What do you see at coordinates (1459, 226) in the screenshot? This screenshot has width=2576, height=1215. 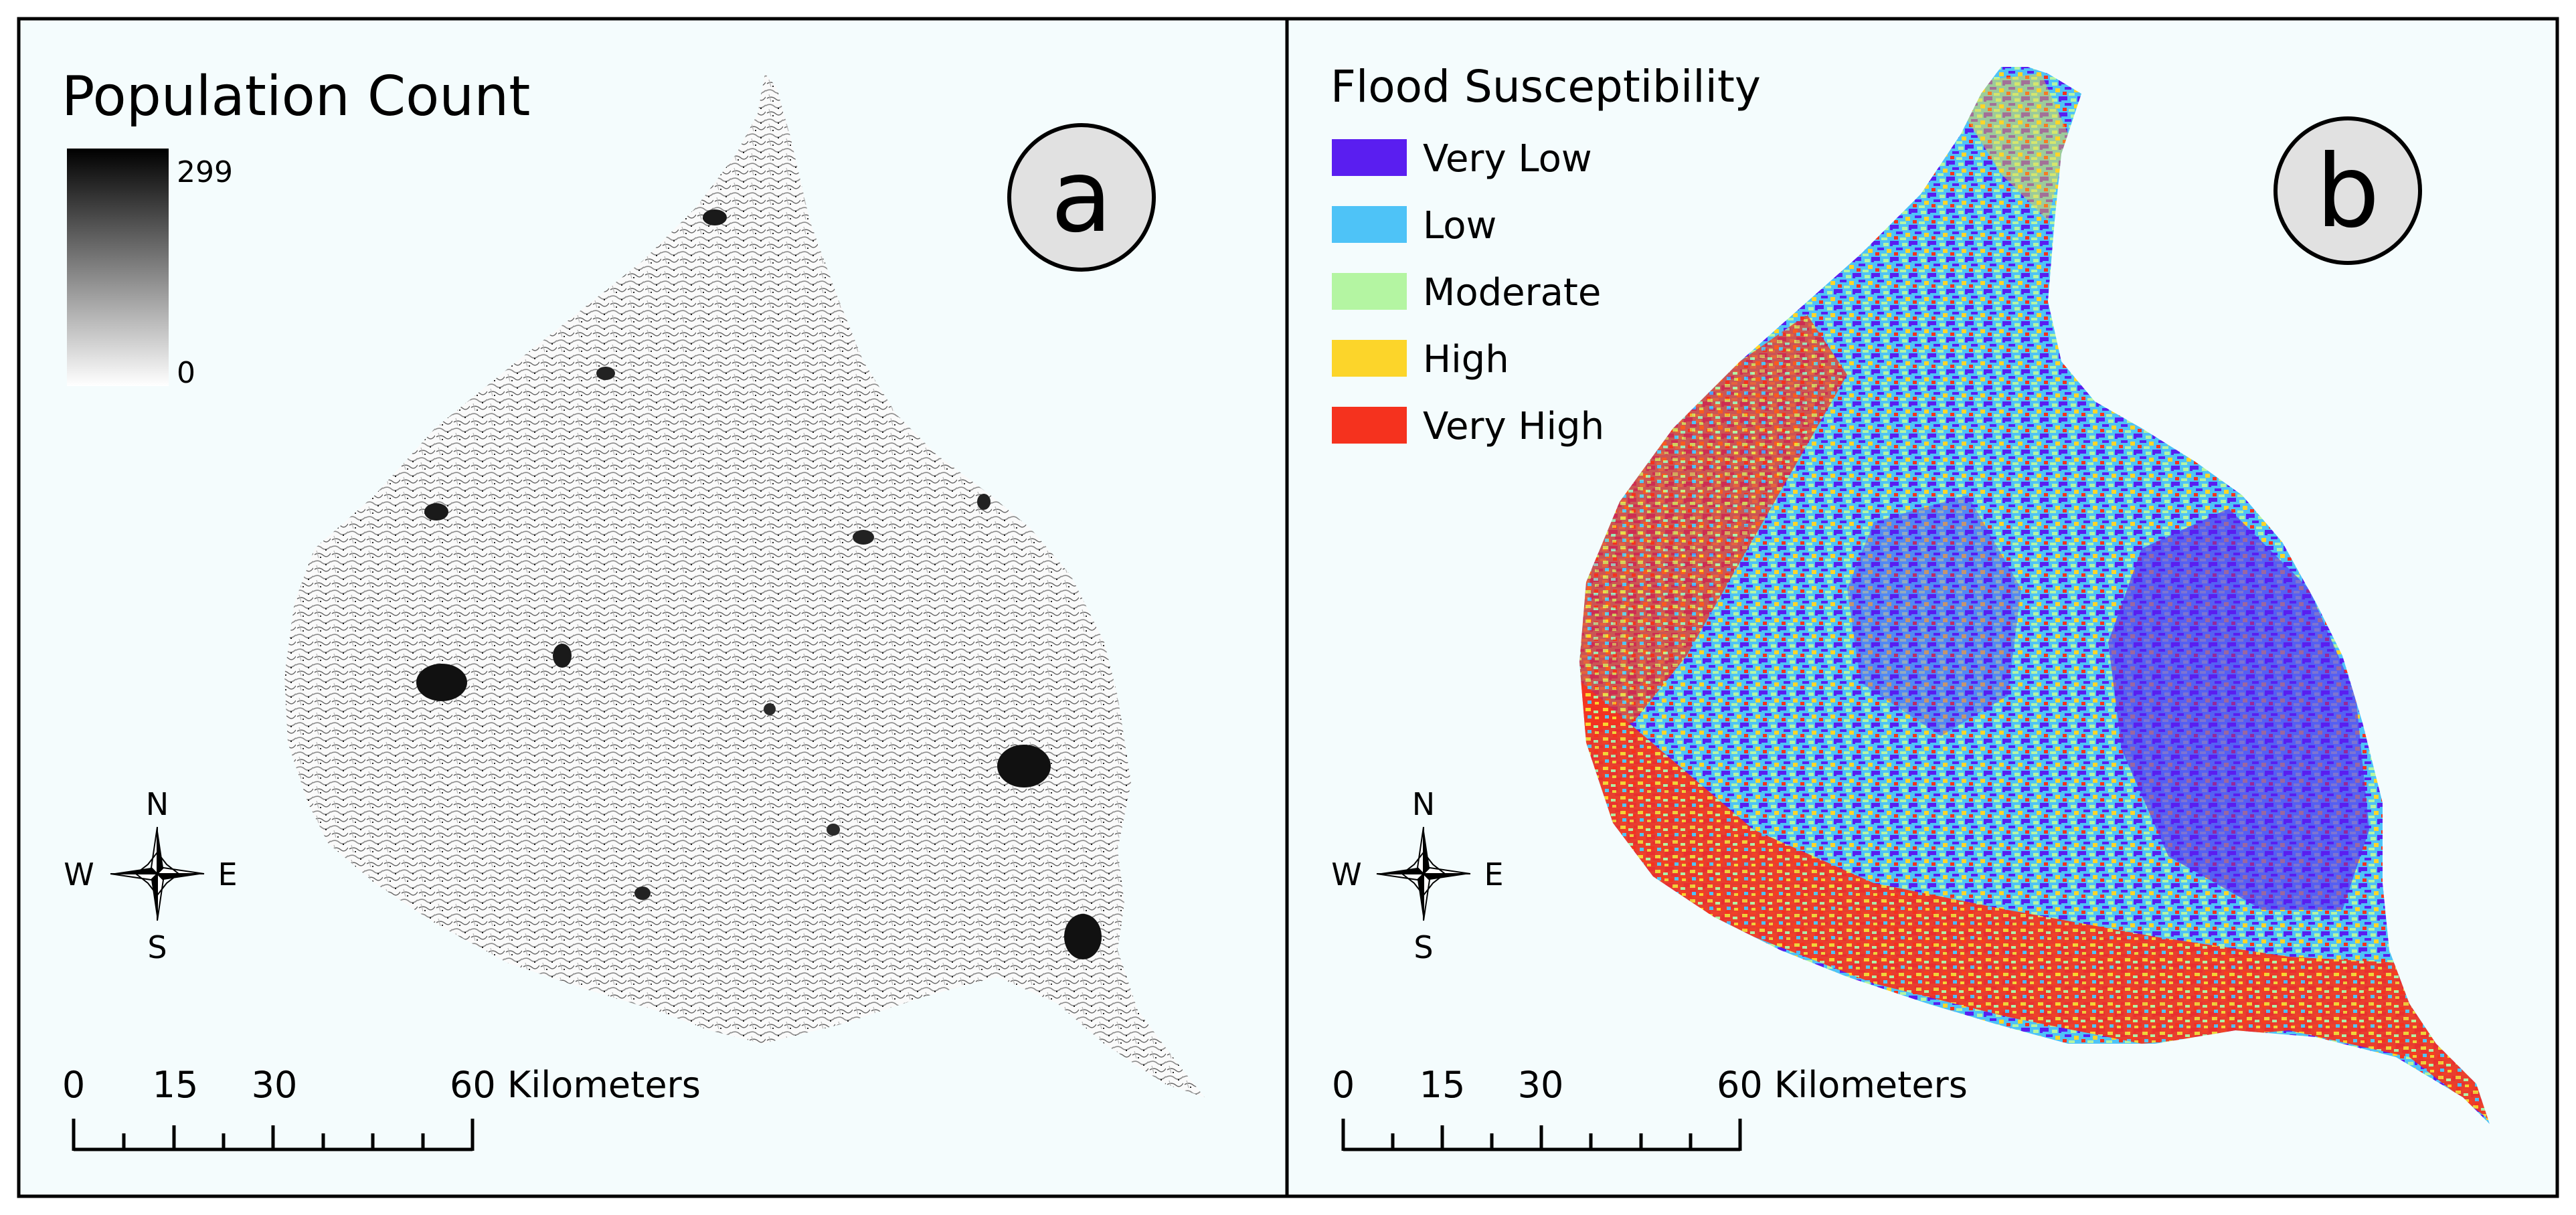 I see `legend-label: Low` at bounding box center [1459, 226].